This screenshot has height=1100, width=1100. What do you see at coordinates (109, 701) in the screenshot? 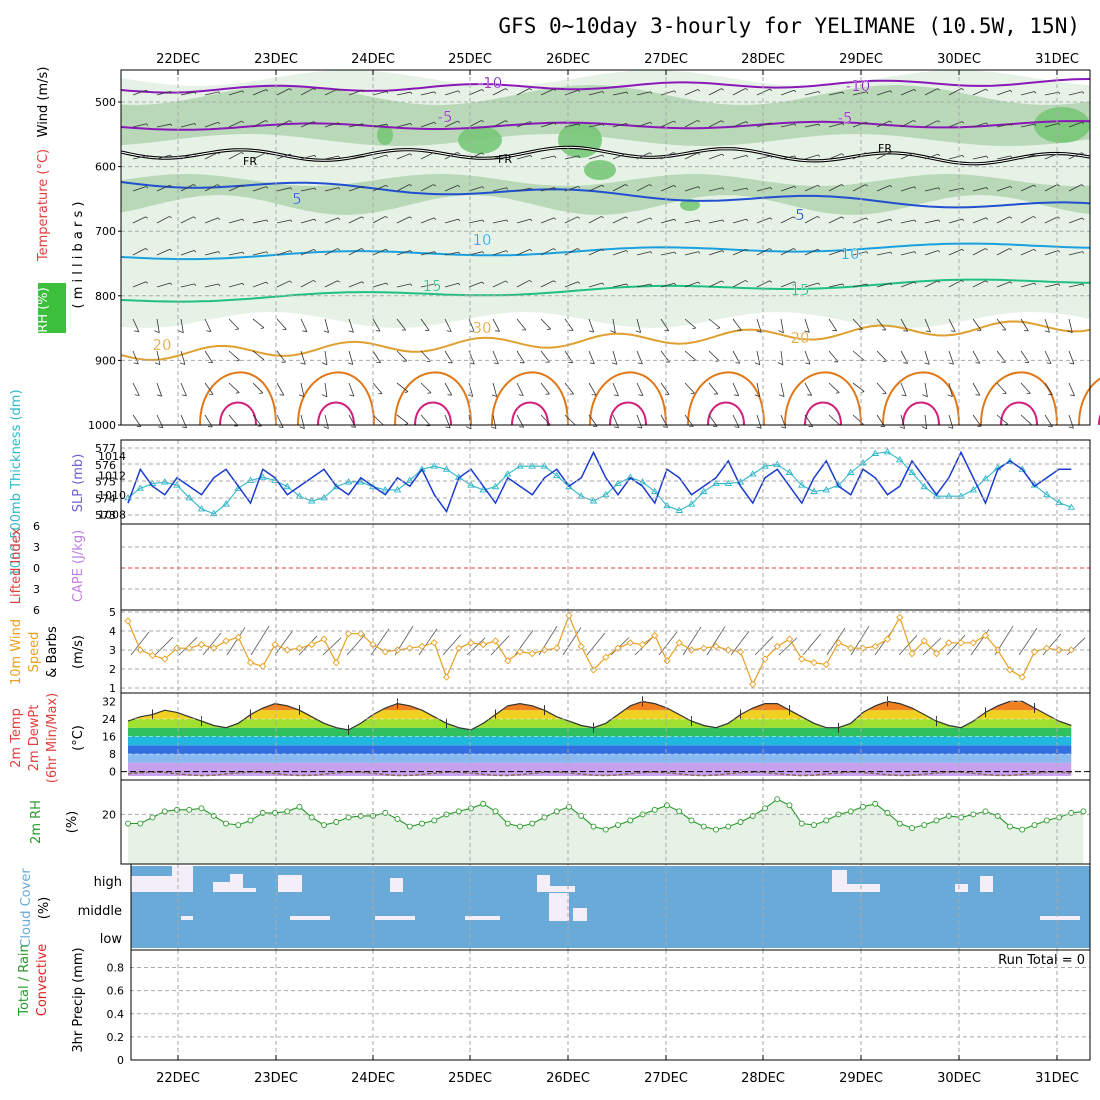
I see `temp-tick-label: 32` at bounding box center [109, 701].